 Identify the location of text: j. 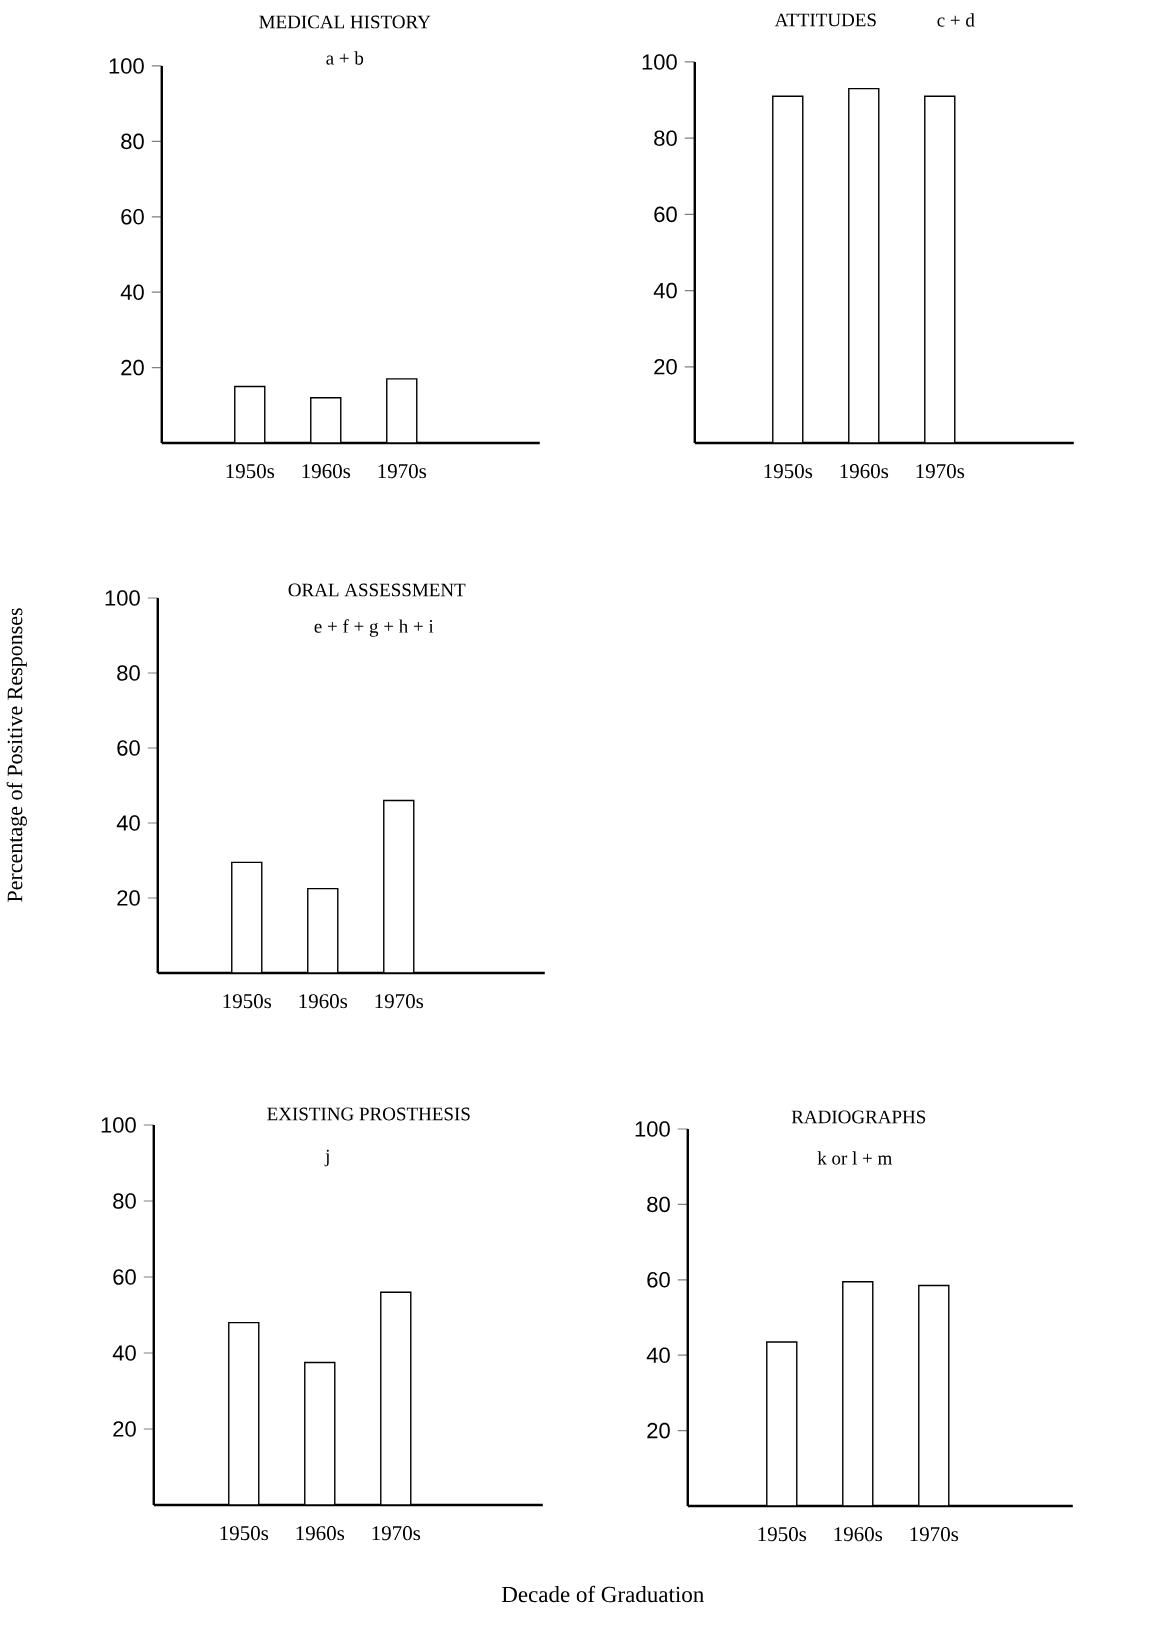
(326, 1158).